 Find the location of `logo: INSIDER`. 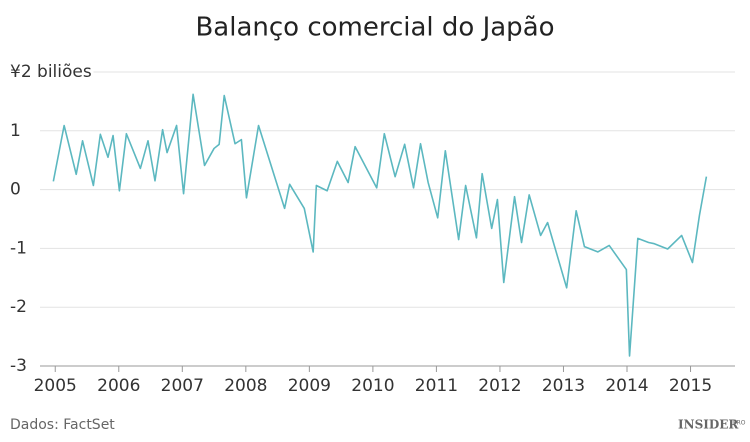

logo: INSIDER is located at coordinates (708, 425).